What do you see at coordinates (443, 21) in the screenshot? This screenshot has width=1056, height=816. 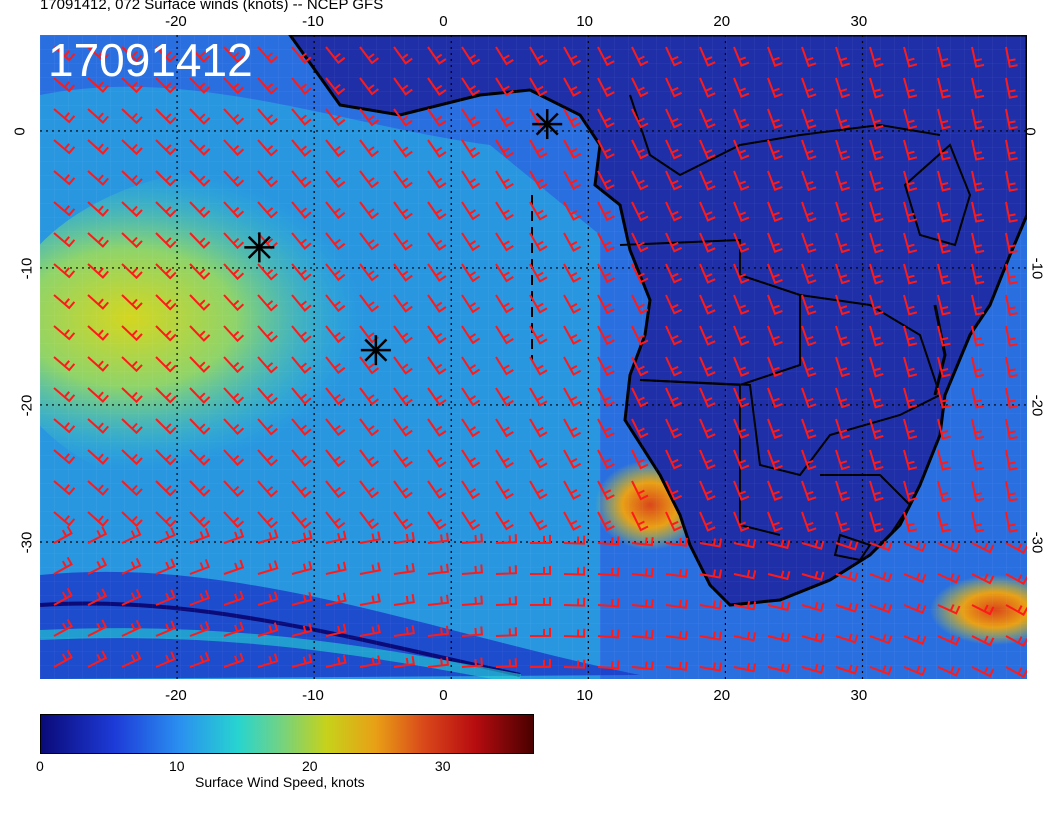 I see `lon-tick-top: 0` at bounding box center [443, 21].